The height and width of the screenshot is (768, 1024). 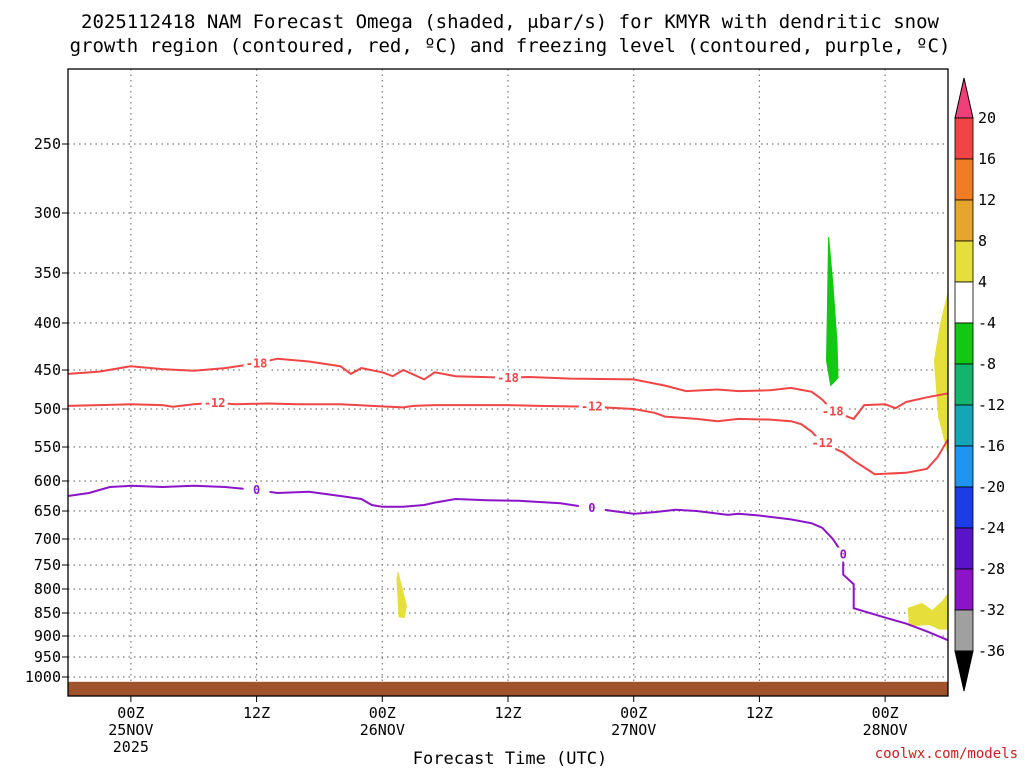 I want to click on omega-region-lower-yellow-cell-26nov, so click(x=401, y=595).